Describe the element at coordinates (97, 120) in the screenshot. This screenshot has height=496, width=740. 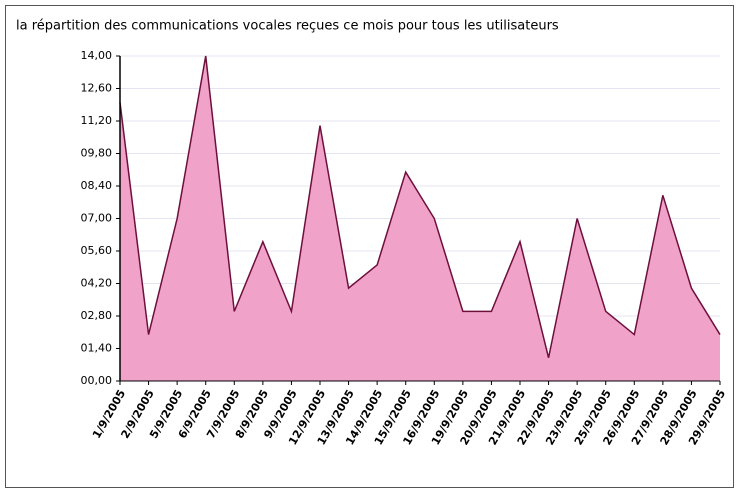
I see `y-tick-label: 11,20` at that location.